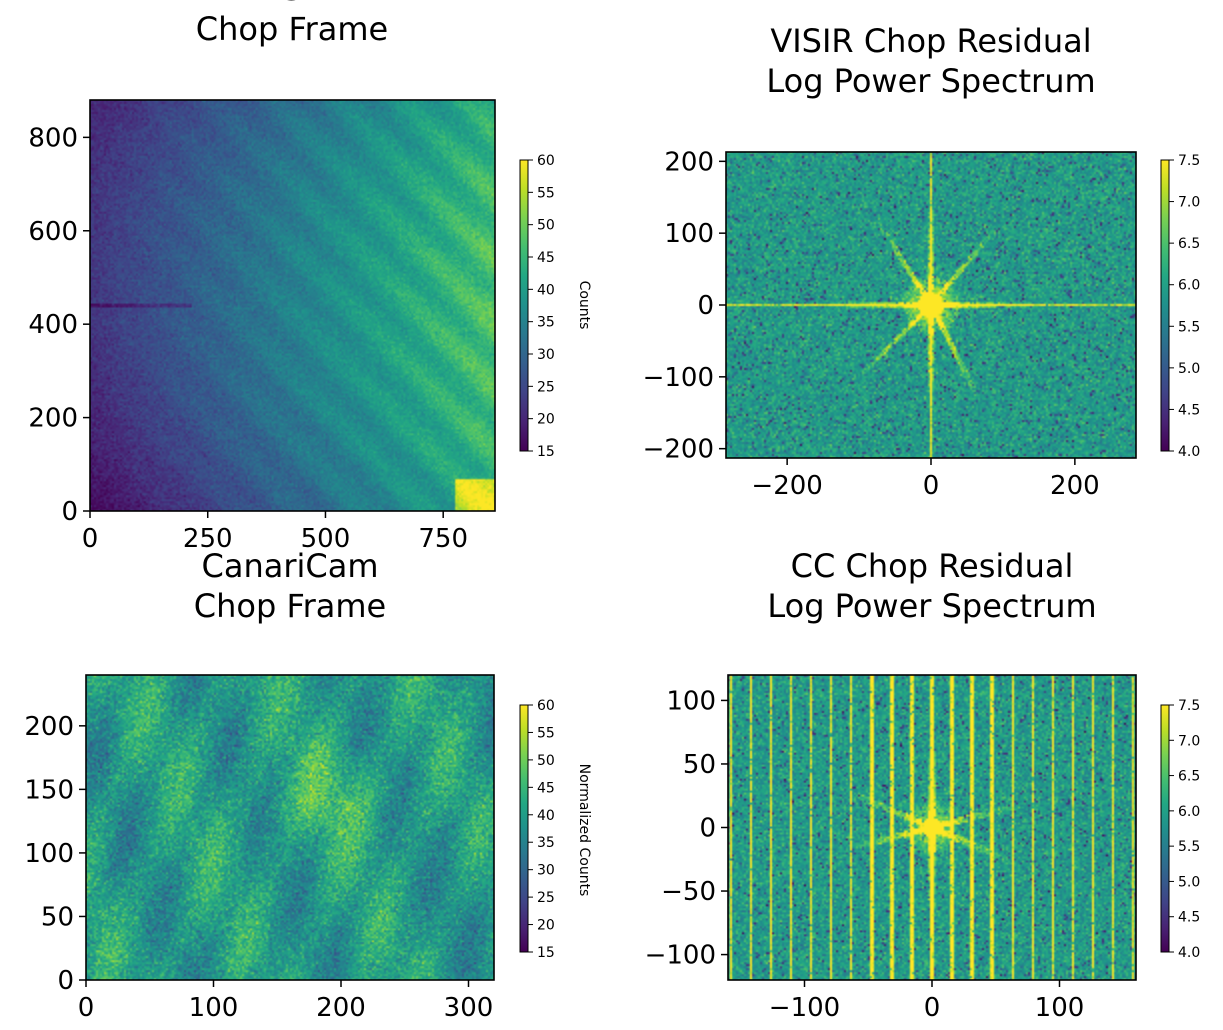 This screenshot has width=1223, height=1030. What do you see at coordinates (291, 4) in the screenshot?
I see `panel-1-title-line-1: VISIR` at bounding box center [291, 4].